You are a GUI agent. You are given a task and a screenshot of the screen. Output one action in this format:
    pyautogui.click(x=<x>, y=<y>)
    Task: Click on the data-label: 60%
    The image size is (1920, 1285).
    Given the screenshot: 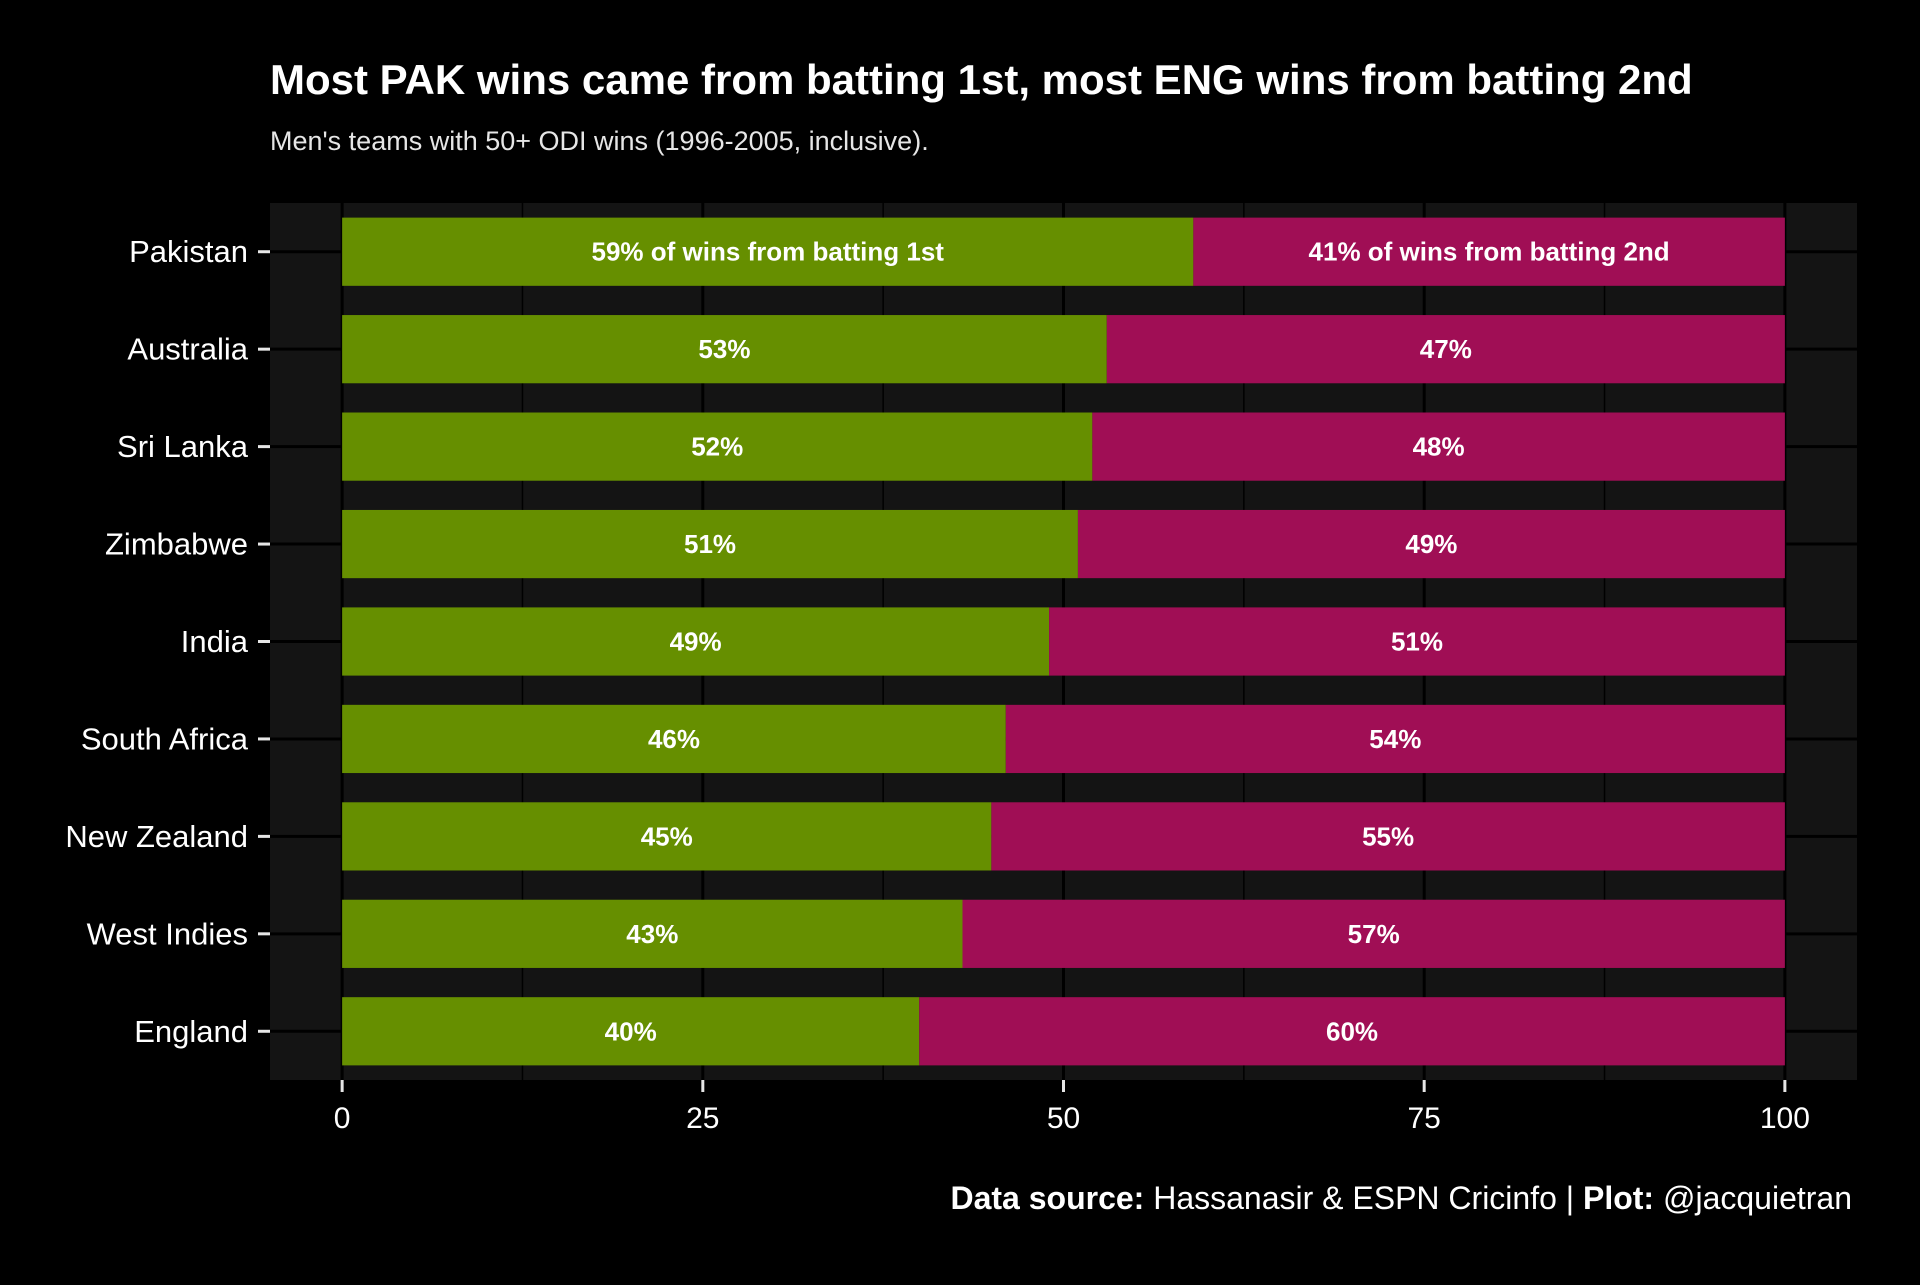 What is the action you would take?
    pyautogui.click(x=1352, y=1031)
    